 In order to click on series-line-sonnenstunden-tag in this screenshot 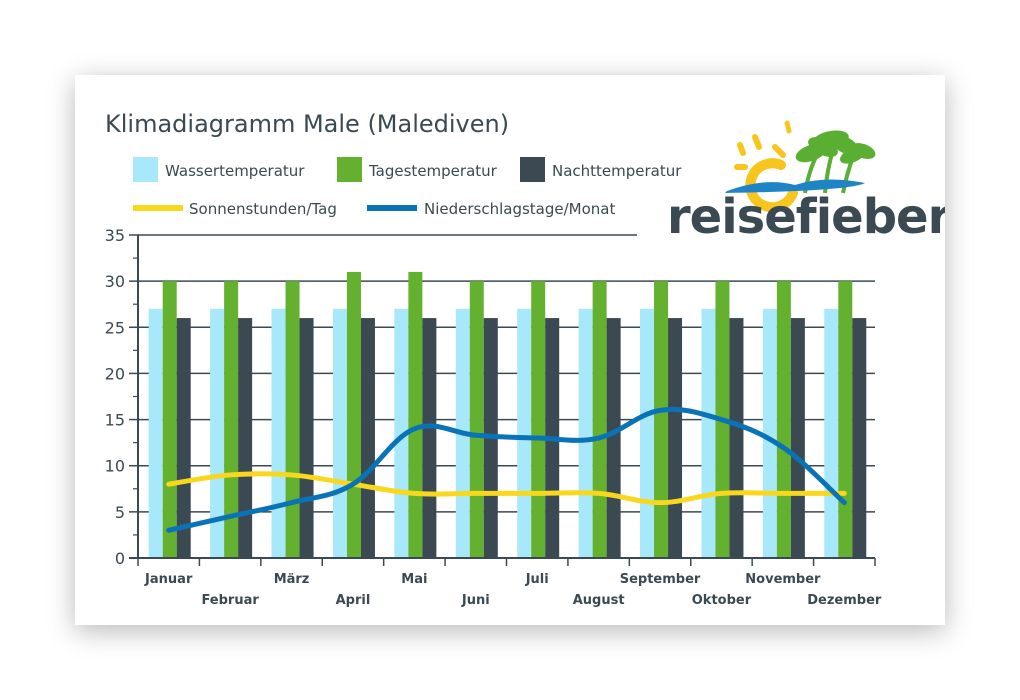, I will do `click(506, 488)`.